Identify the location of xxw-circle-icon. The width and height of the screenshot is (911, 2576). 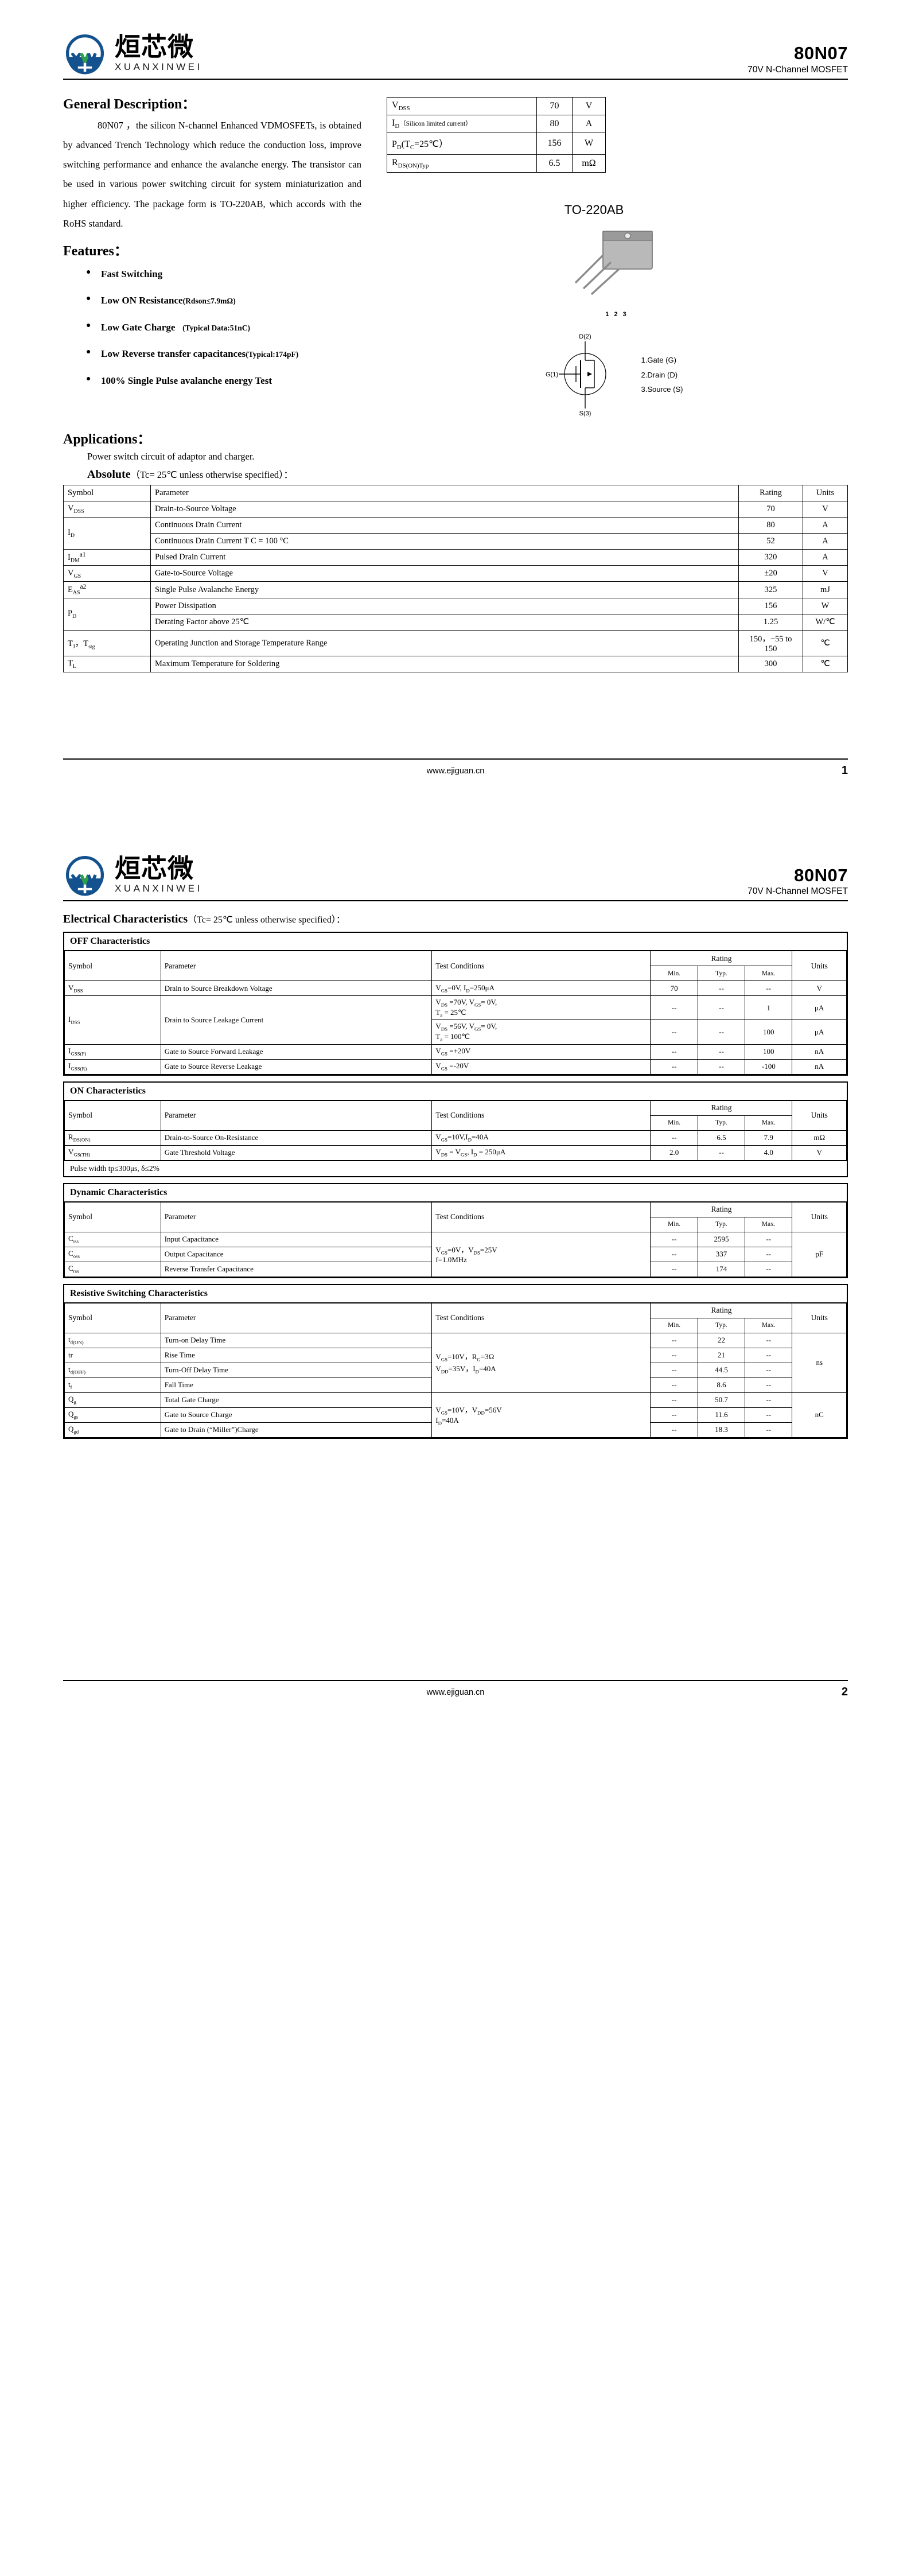
(85, 53).